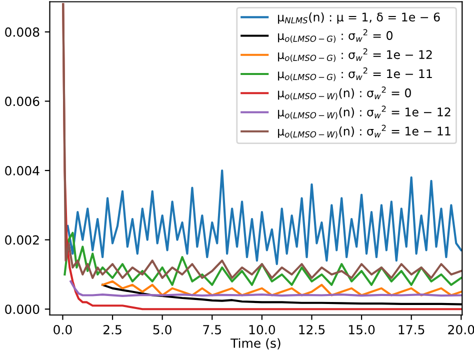  Describe the element at coordinates (263, 259) in the screenshot. I see `line-series` at that location.